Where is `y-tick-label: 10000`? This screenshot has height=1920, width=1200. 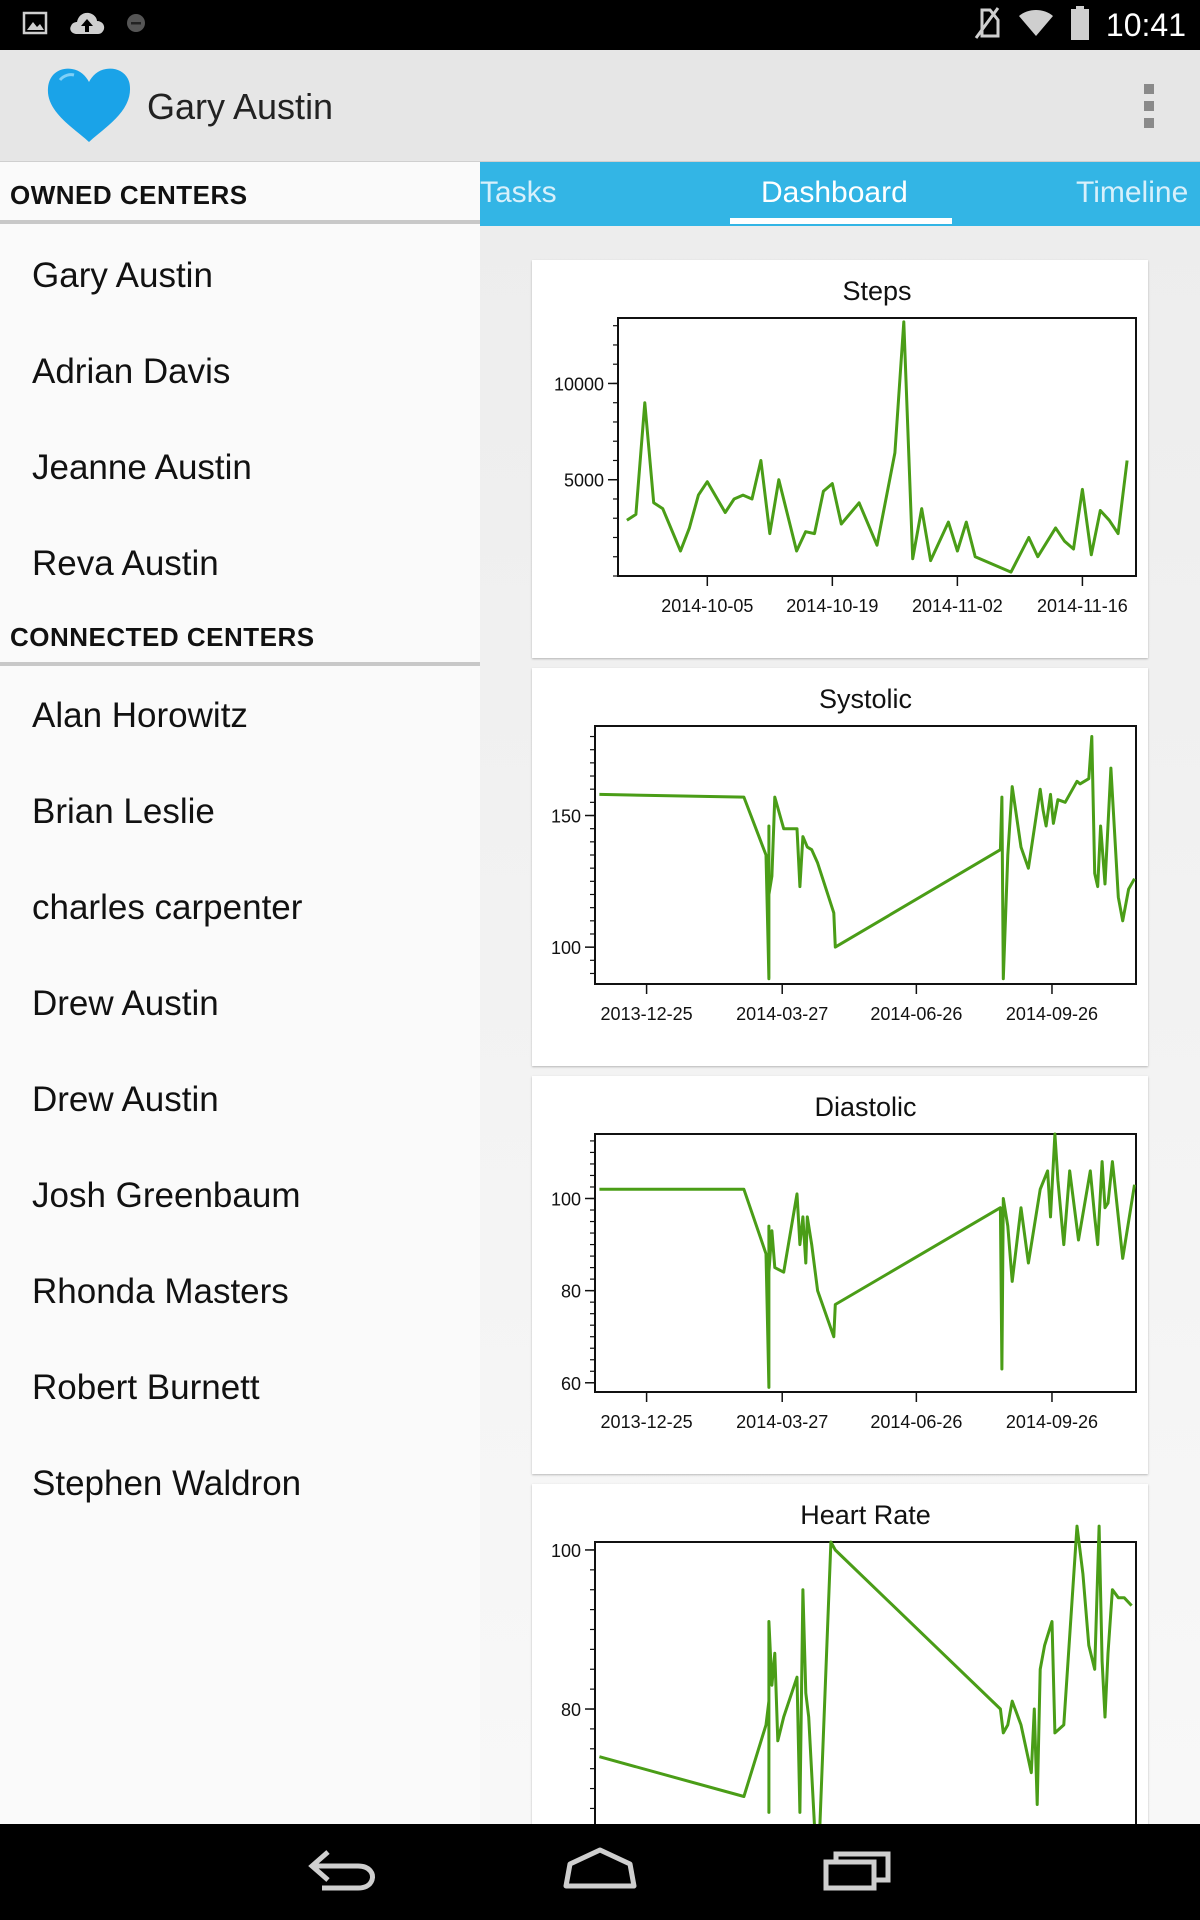 y-tick-label: 10000 is located at coordinates (579, 384).